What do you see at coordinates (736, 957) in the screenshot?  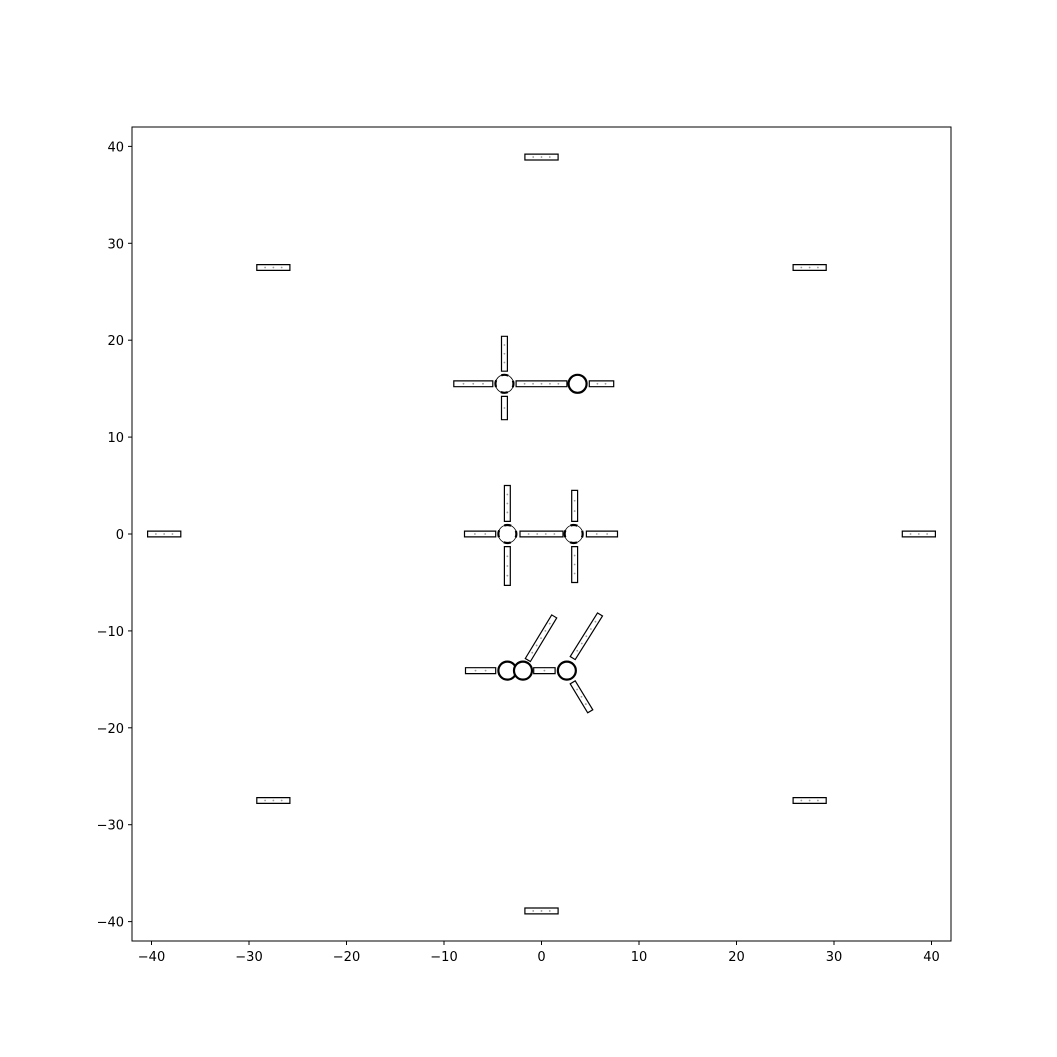 I see `x-tick-label: 20` at bounding box center [736, 957].